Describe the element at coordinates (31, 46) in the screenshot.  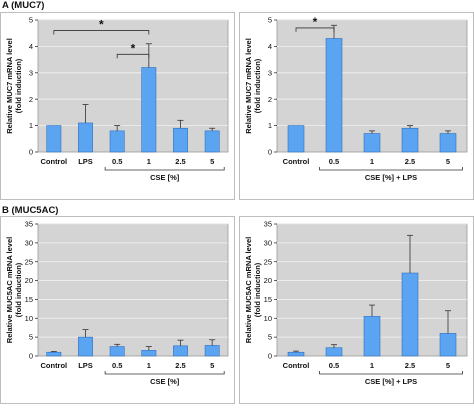
I see `y-tick-label: 4` at that location.